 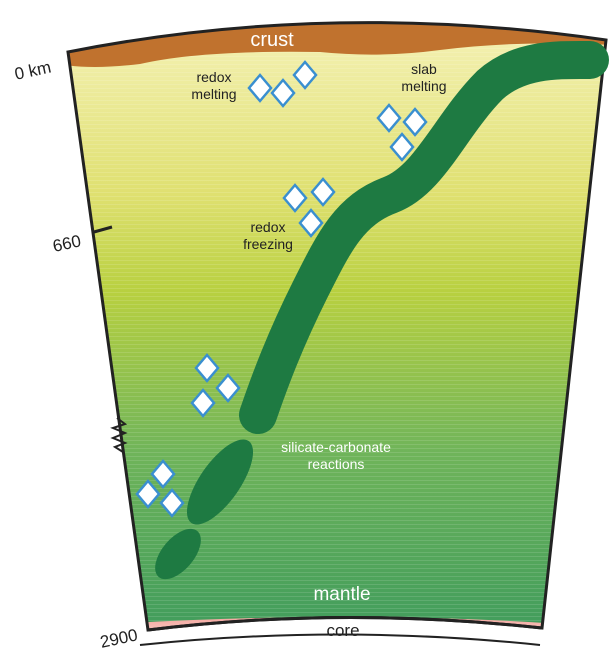 I want to click on core-label: core, so click(x=342, y=630).